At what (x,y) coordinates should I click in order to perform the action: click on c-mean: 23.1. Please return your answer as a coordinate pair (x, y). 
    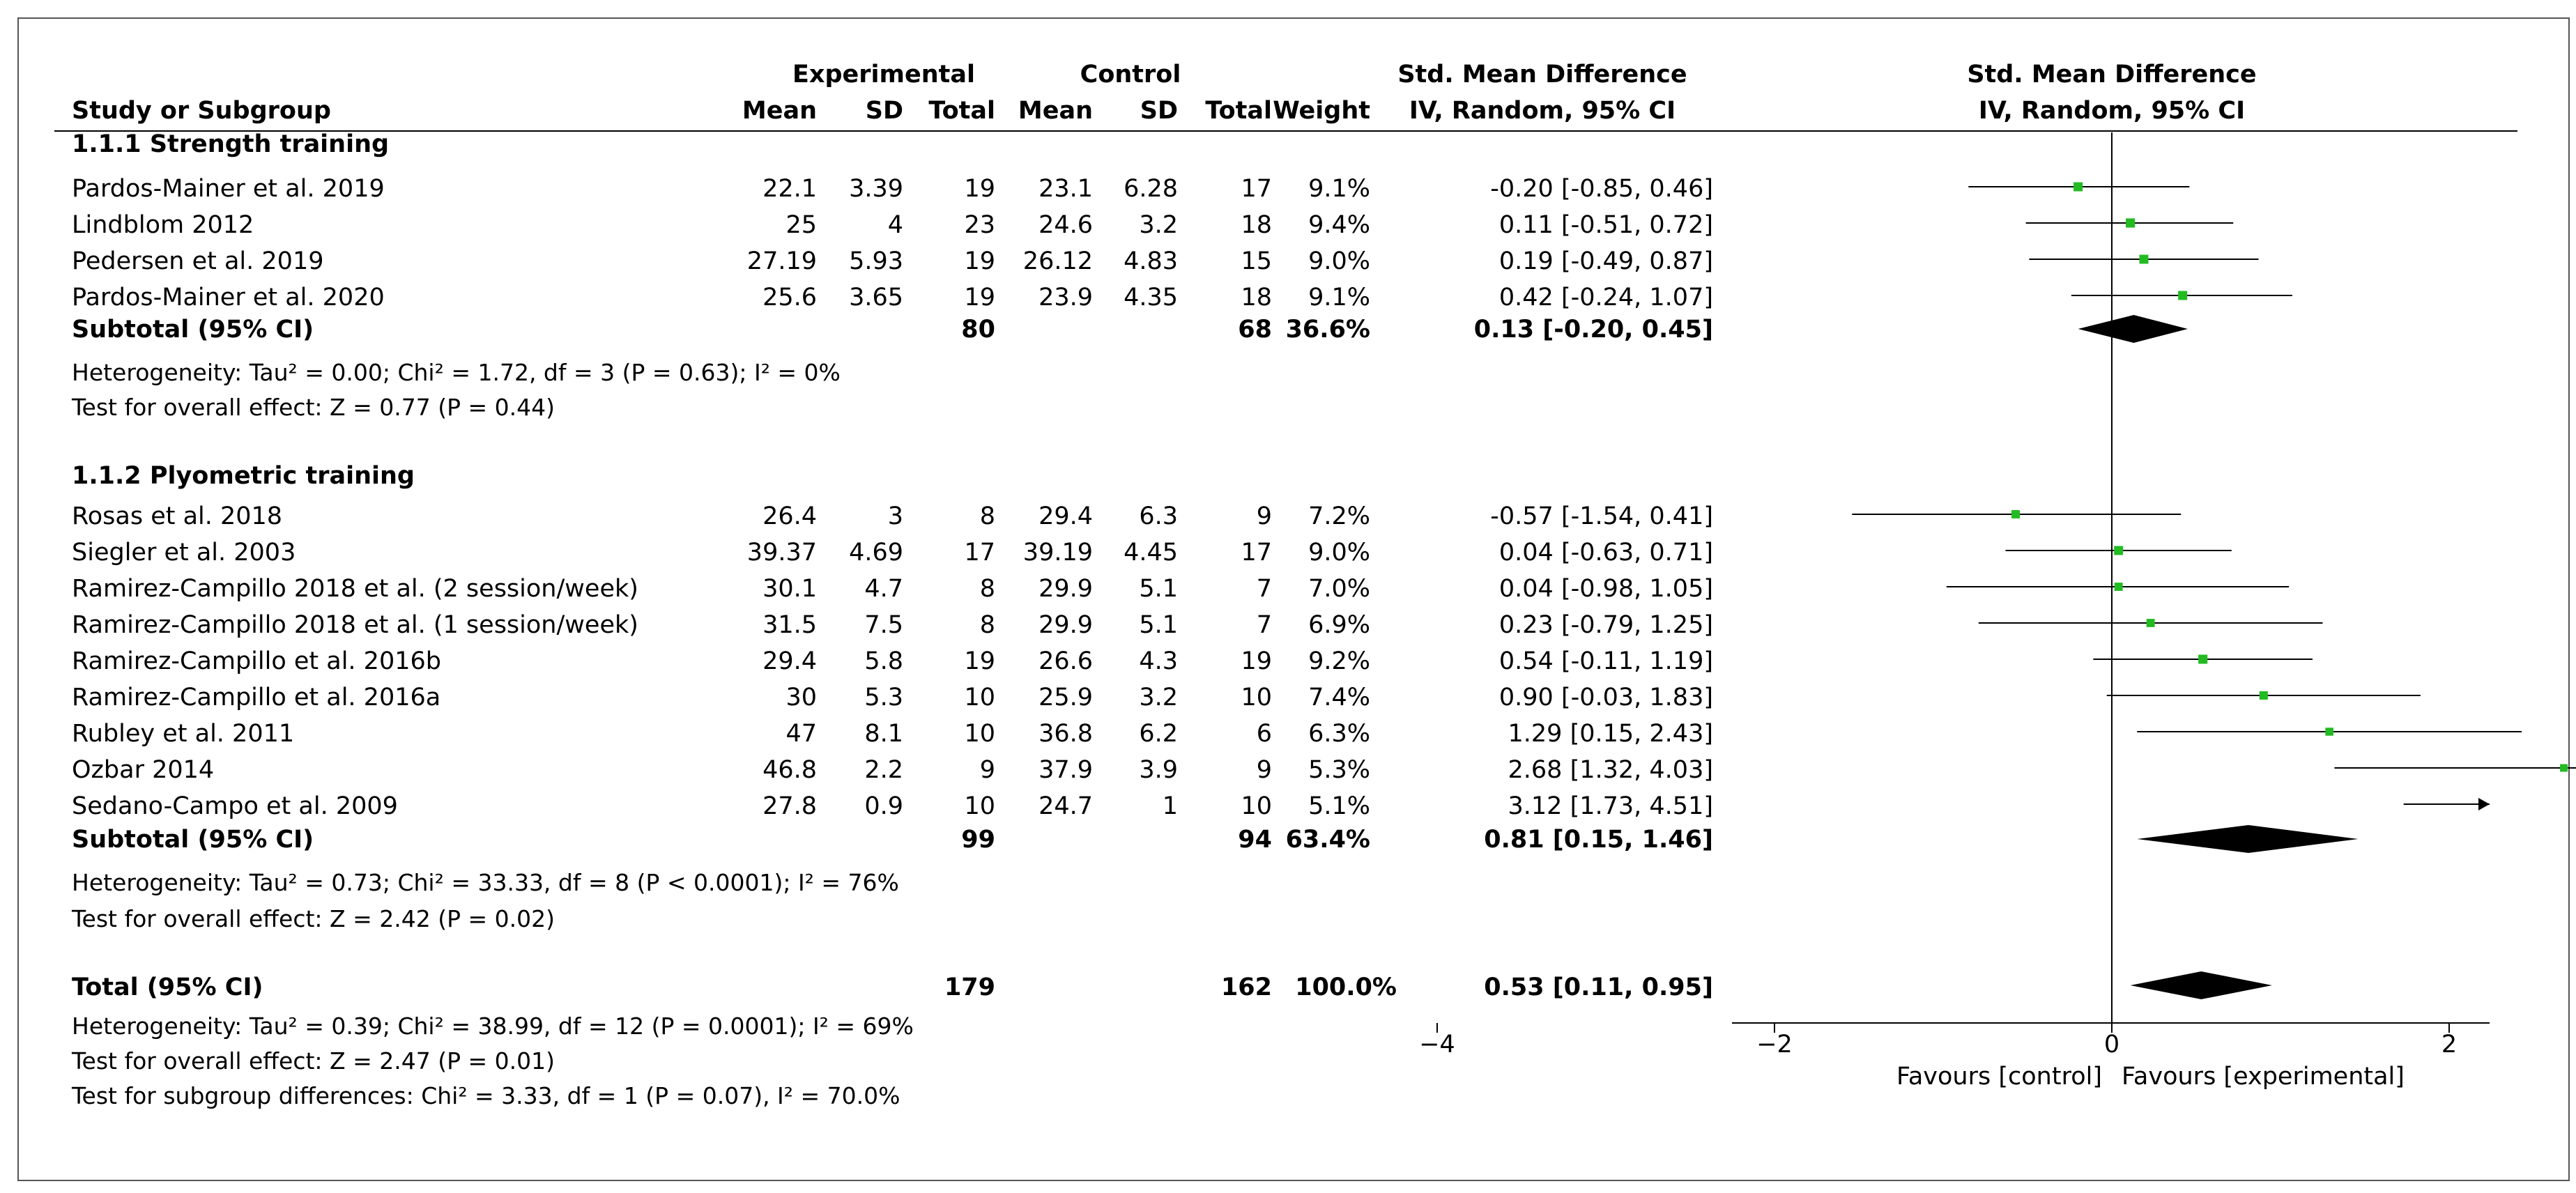
    Looking at the image, I should click on (1065, 189).